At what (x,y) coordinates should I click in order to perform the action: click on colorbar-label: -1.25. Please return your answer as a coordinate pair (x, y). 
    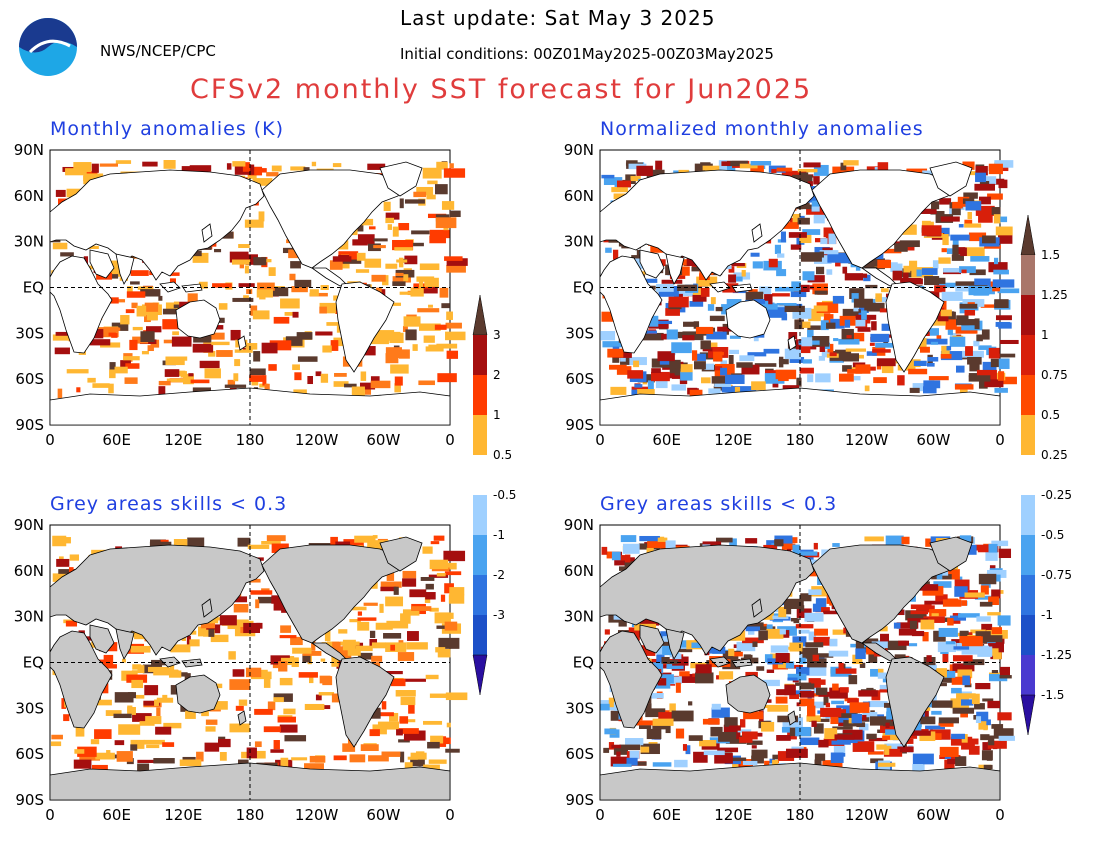
    Looking at the image, I should click on (1056, 655).